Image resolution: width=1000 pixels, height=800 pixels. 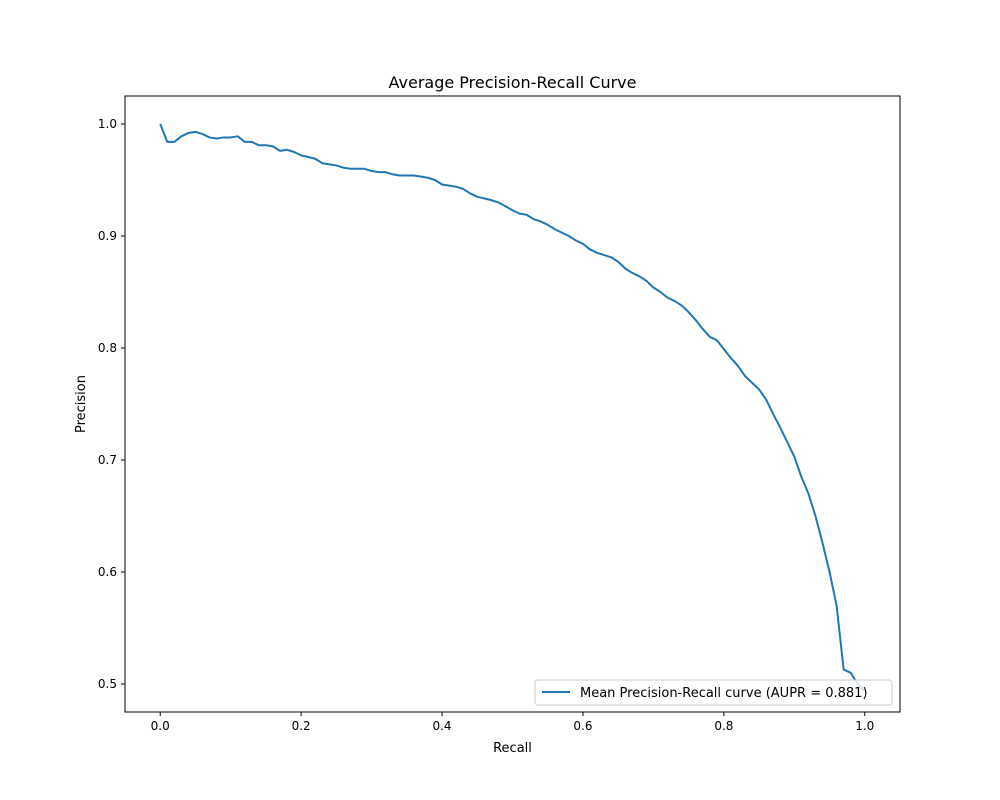 What do you see at coordinates (107, 124) in the screenshot?
I see `y-tick-label: 1.0` at bounding box center [107, 124].